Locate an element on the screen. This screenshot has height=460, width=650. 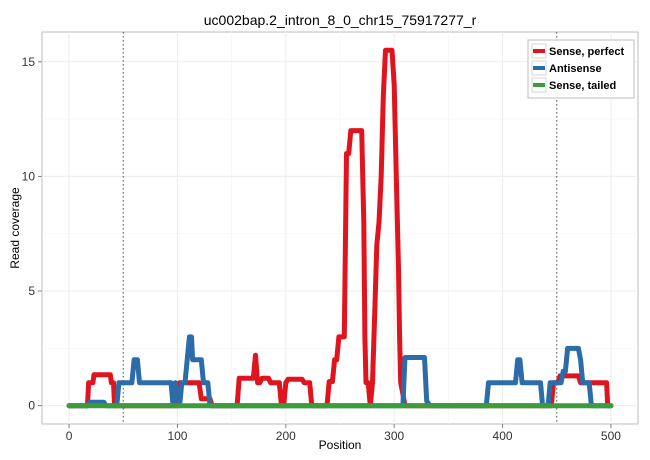
x-tick-label: 300 is located at coordinates (394, 436).